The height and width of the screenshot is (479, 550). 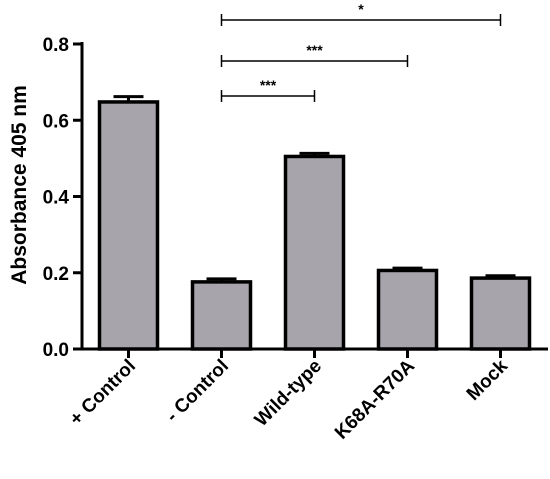 What do you see at coordinates (56, 121) in the screenshot?
I see `y-tick-label: 0.6` at bounding box center [56, 121].